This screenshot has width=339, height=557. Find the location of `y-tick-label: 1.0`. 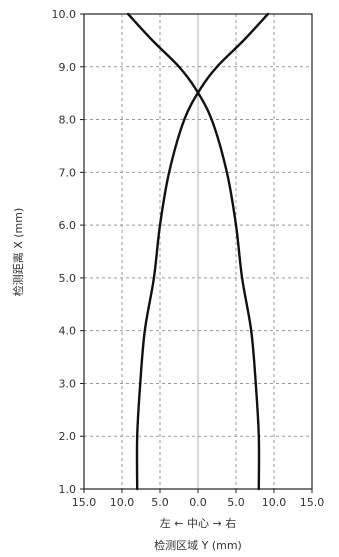

y-tick-label: 1.0 is located at coordinates (68, 489).